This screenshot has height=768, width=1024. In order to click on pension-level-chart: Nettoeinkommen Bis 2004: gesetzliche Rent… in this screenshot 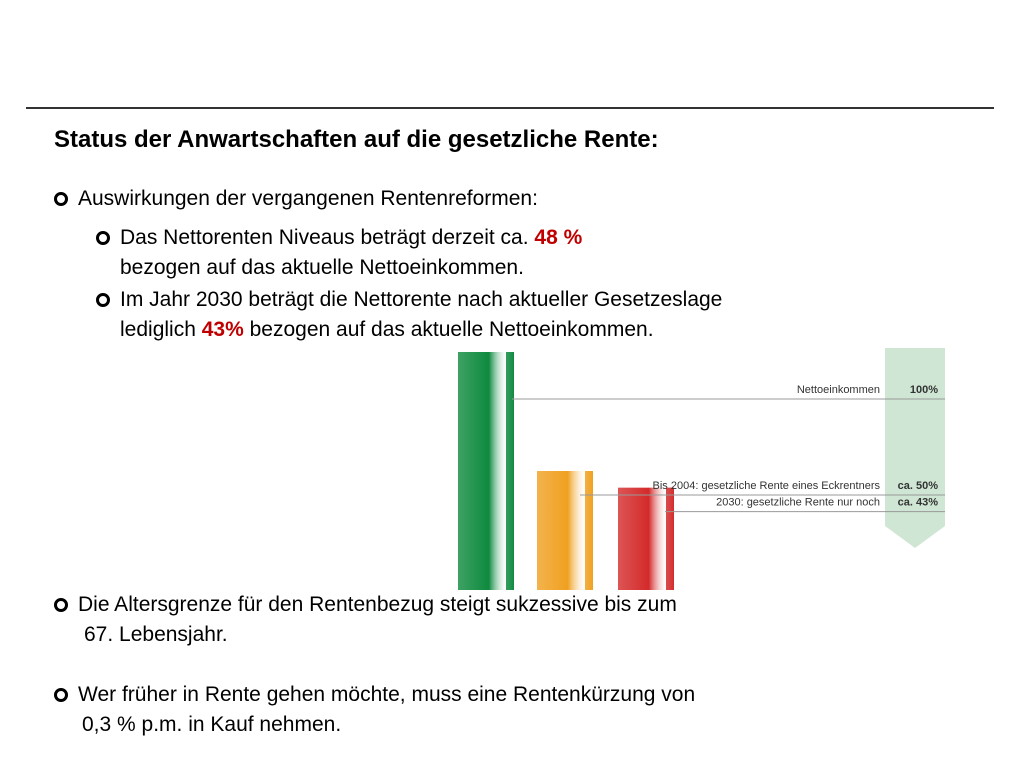, I will do `click(701, 469)`.